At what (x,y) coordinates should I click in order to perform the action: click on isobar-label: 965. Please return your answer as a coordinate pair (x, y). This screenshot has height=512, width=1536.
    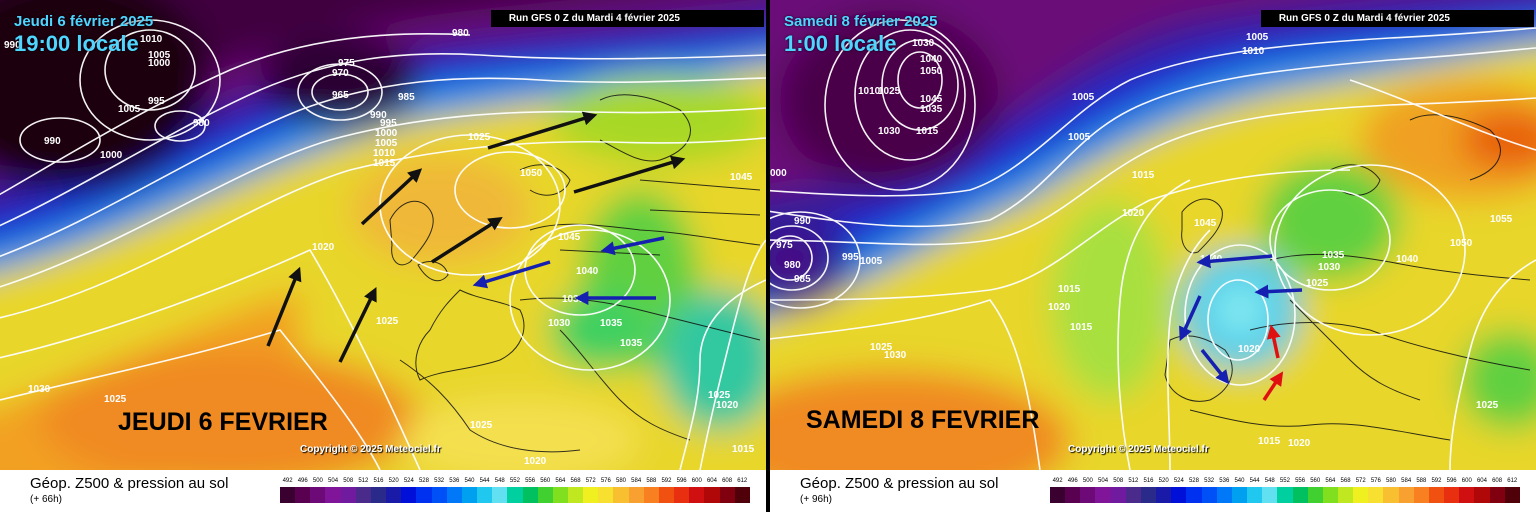
    Looking at the image, I should click on (340, 95).